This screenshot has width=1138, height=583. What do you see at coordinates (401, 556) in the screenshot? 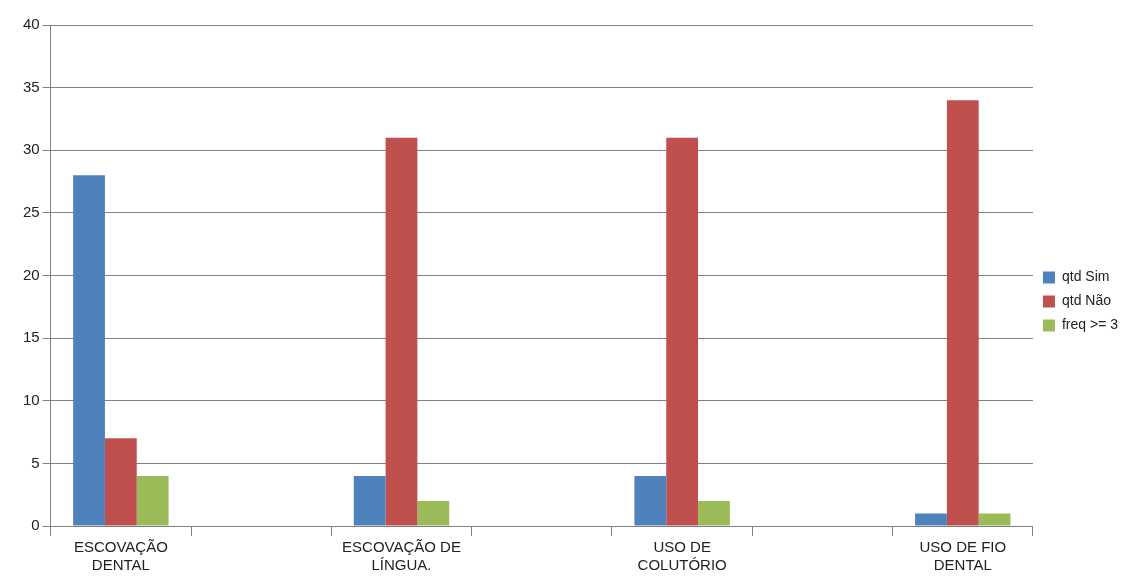
I see `x-tick-label: ESCOVAÇÃO DE LÍNGUA.` at bounding box center [401, 556].